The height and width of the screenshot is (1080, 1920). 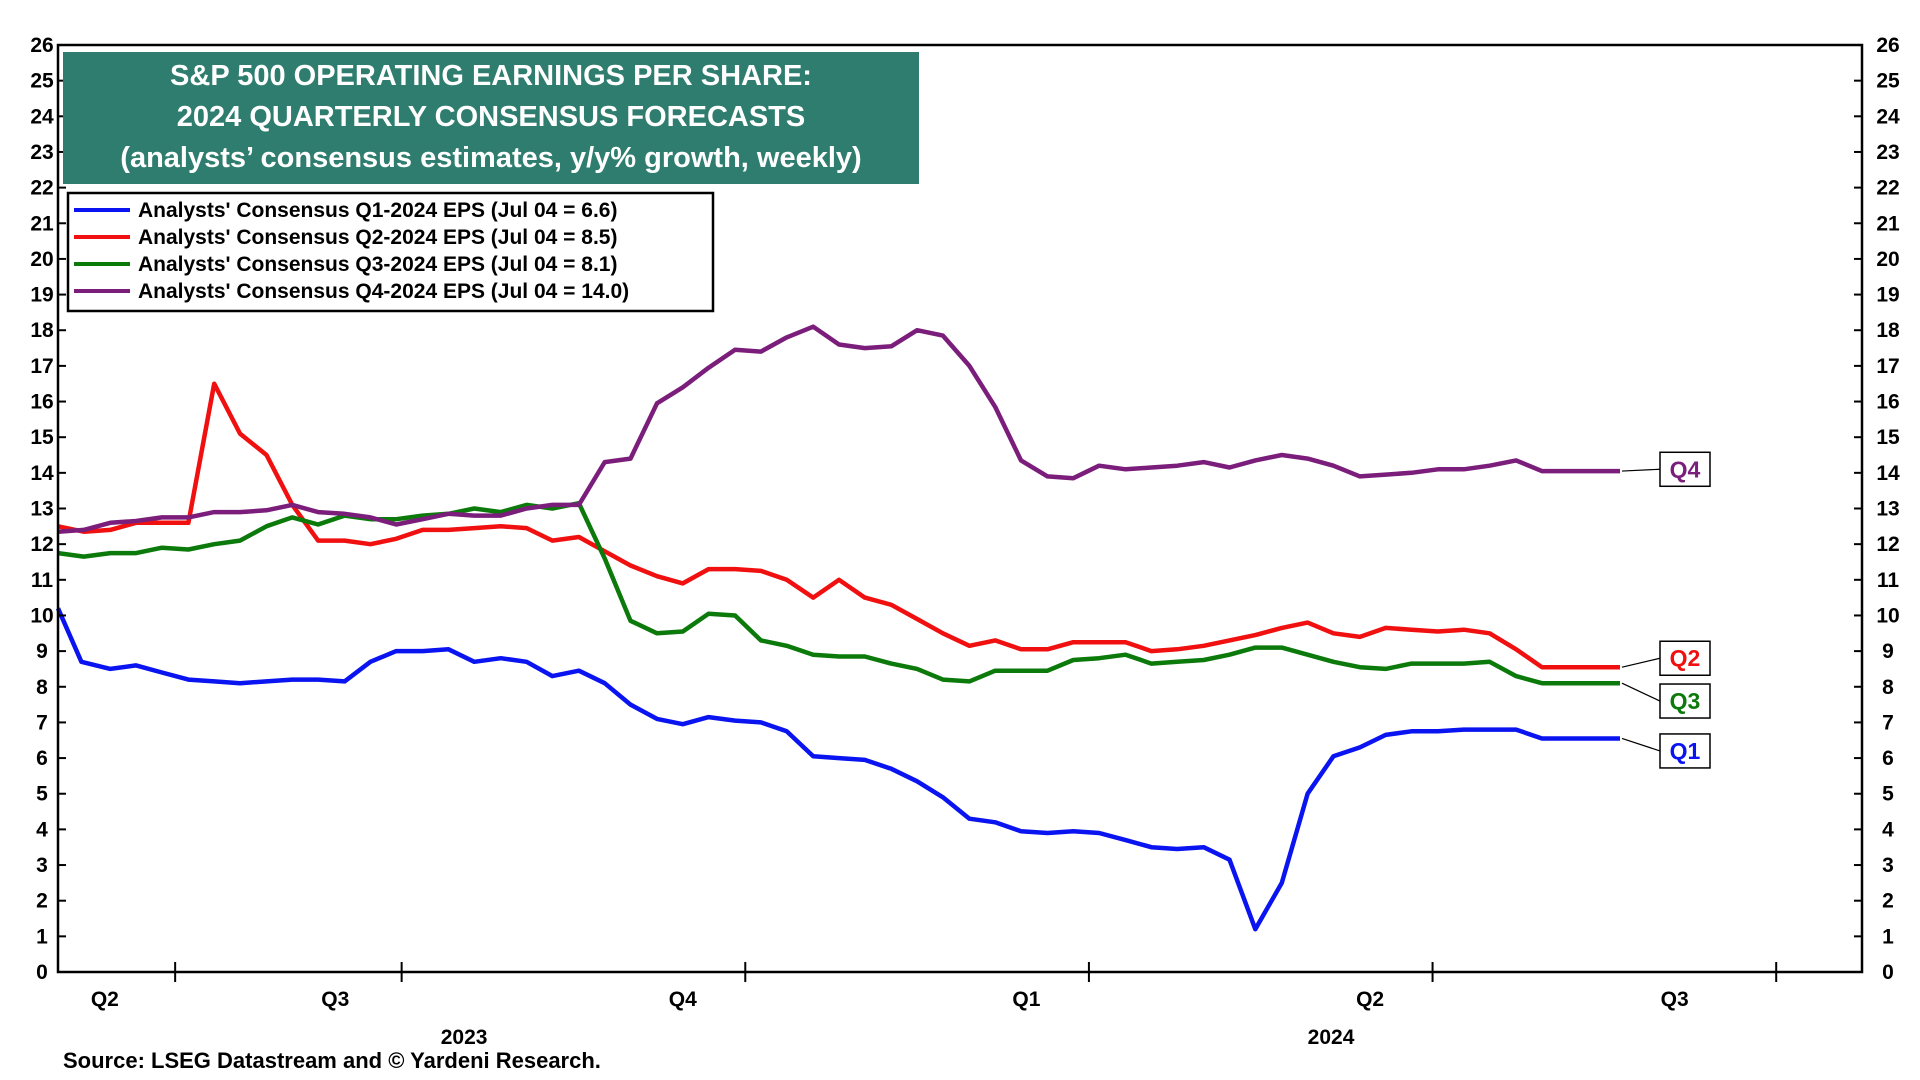 I want to click on y-tick-label-right: 22, so click(x=1887, y=188).